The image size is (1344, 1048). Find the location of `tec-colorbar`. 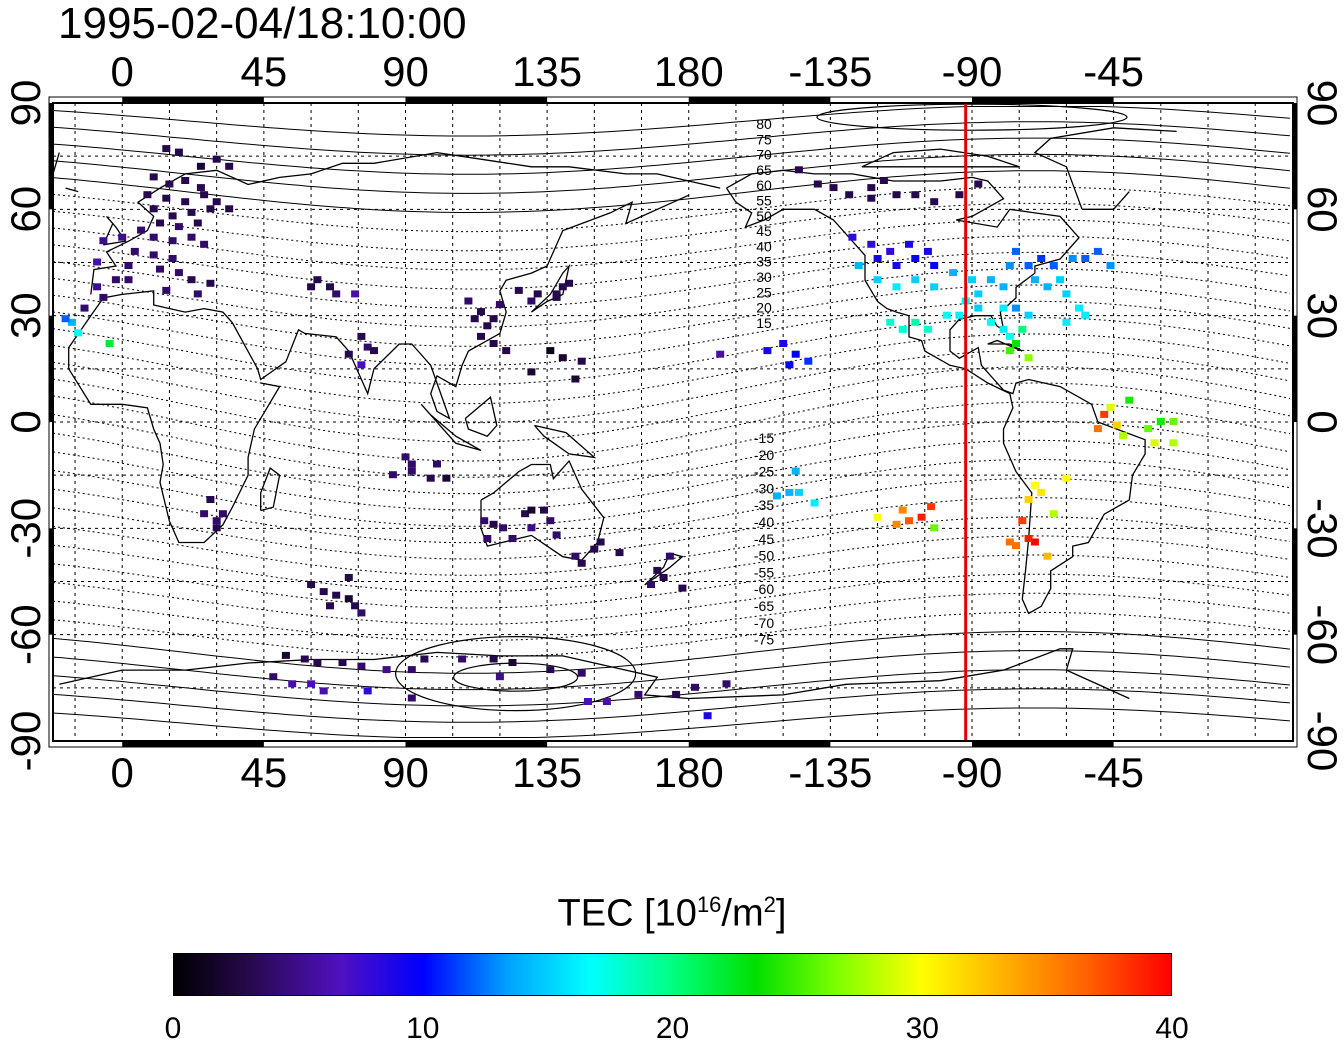

tec-colorbar is located at coordinates (672, 974).